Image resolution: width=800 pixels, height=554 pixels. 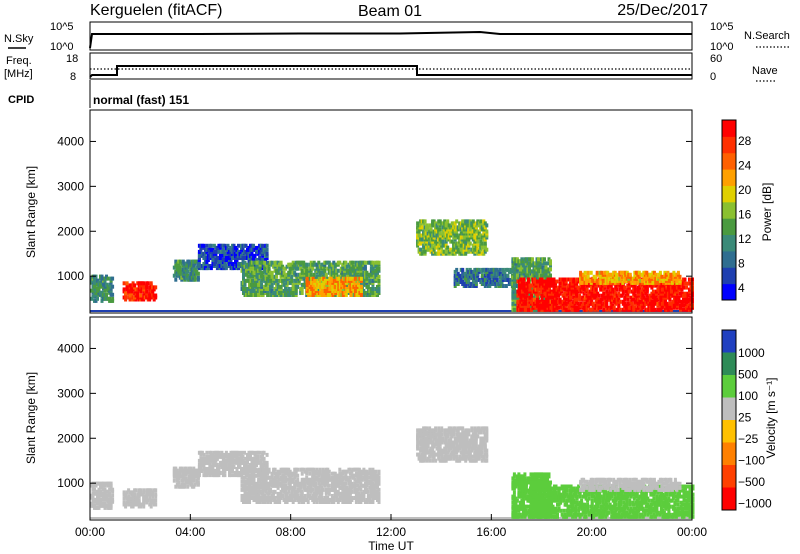 I want to click on nsearch-tick-top: 10^5, so click(x=722, y=27).